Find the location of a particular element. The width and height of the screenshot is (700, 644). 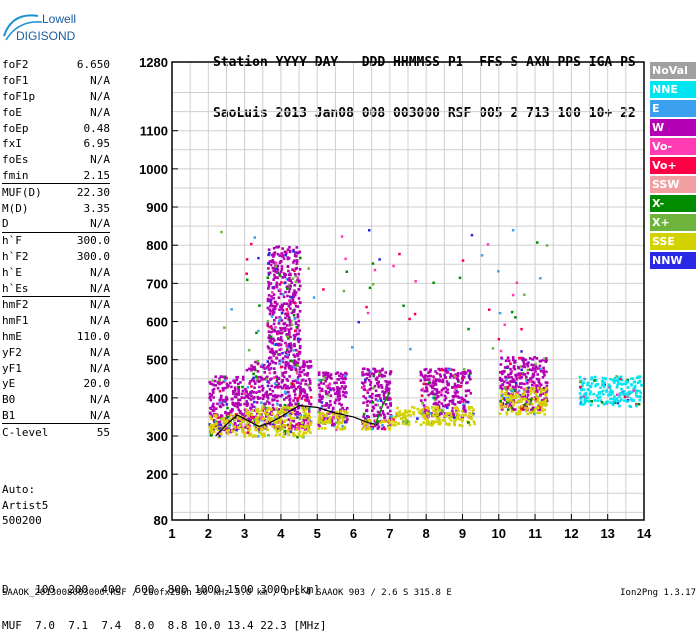

y-tick-label: 1280 is located at coordinates (153, 62).